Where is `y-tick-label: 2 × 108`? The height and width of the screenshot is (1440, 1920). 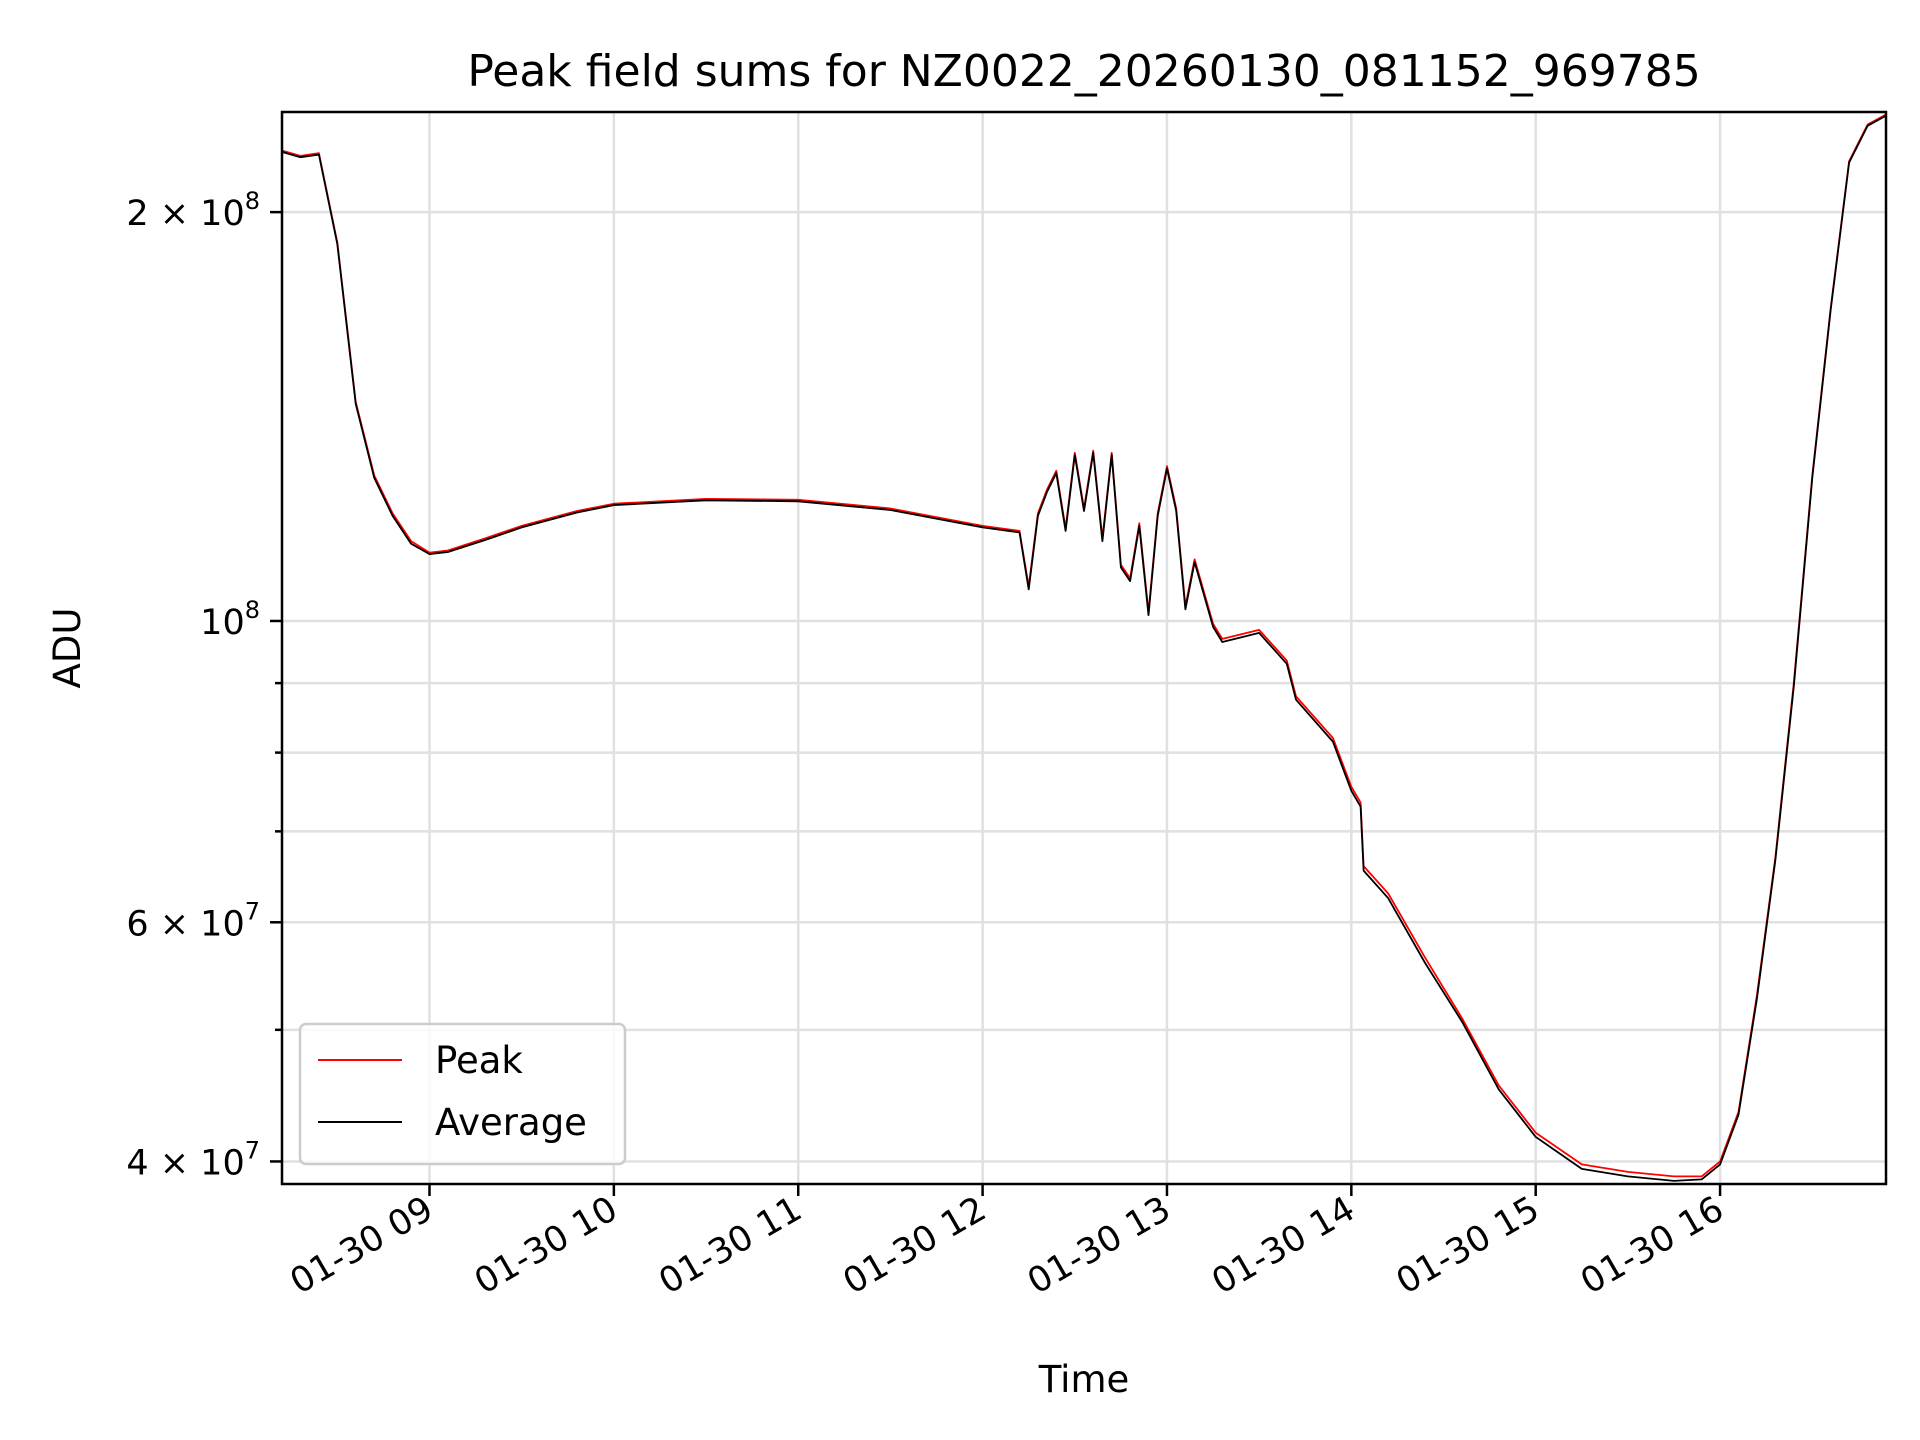 y-tick-label: 2 × 108 is located at coordinates (193, 210).